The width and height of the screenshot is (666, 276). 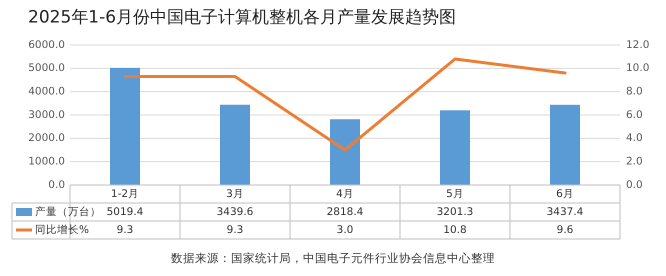 What do you see at coordinates (565, 212) in the screenshot?
I see `data-label: 3437.4` at bounding box center [565, 212].